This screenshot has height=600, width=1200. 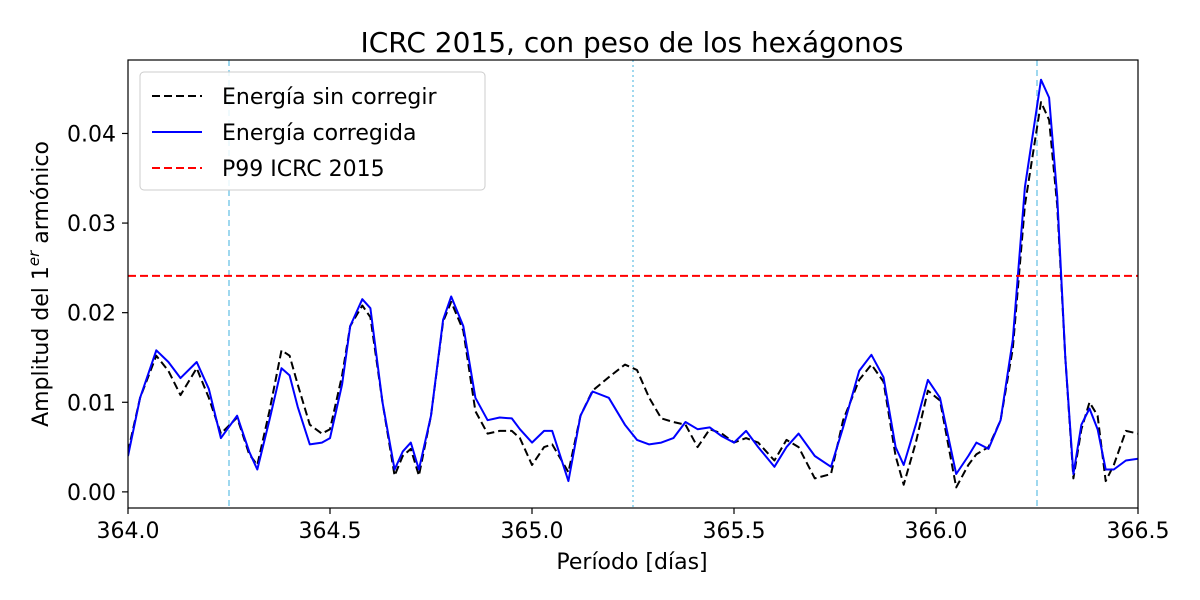 I want to click on x-tick-label: 364.0, so click(x=128, y=531).